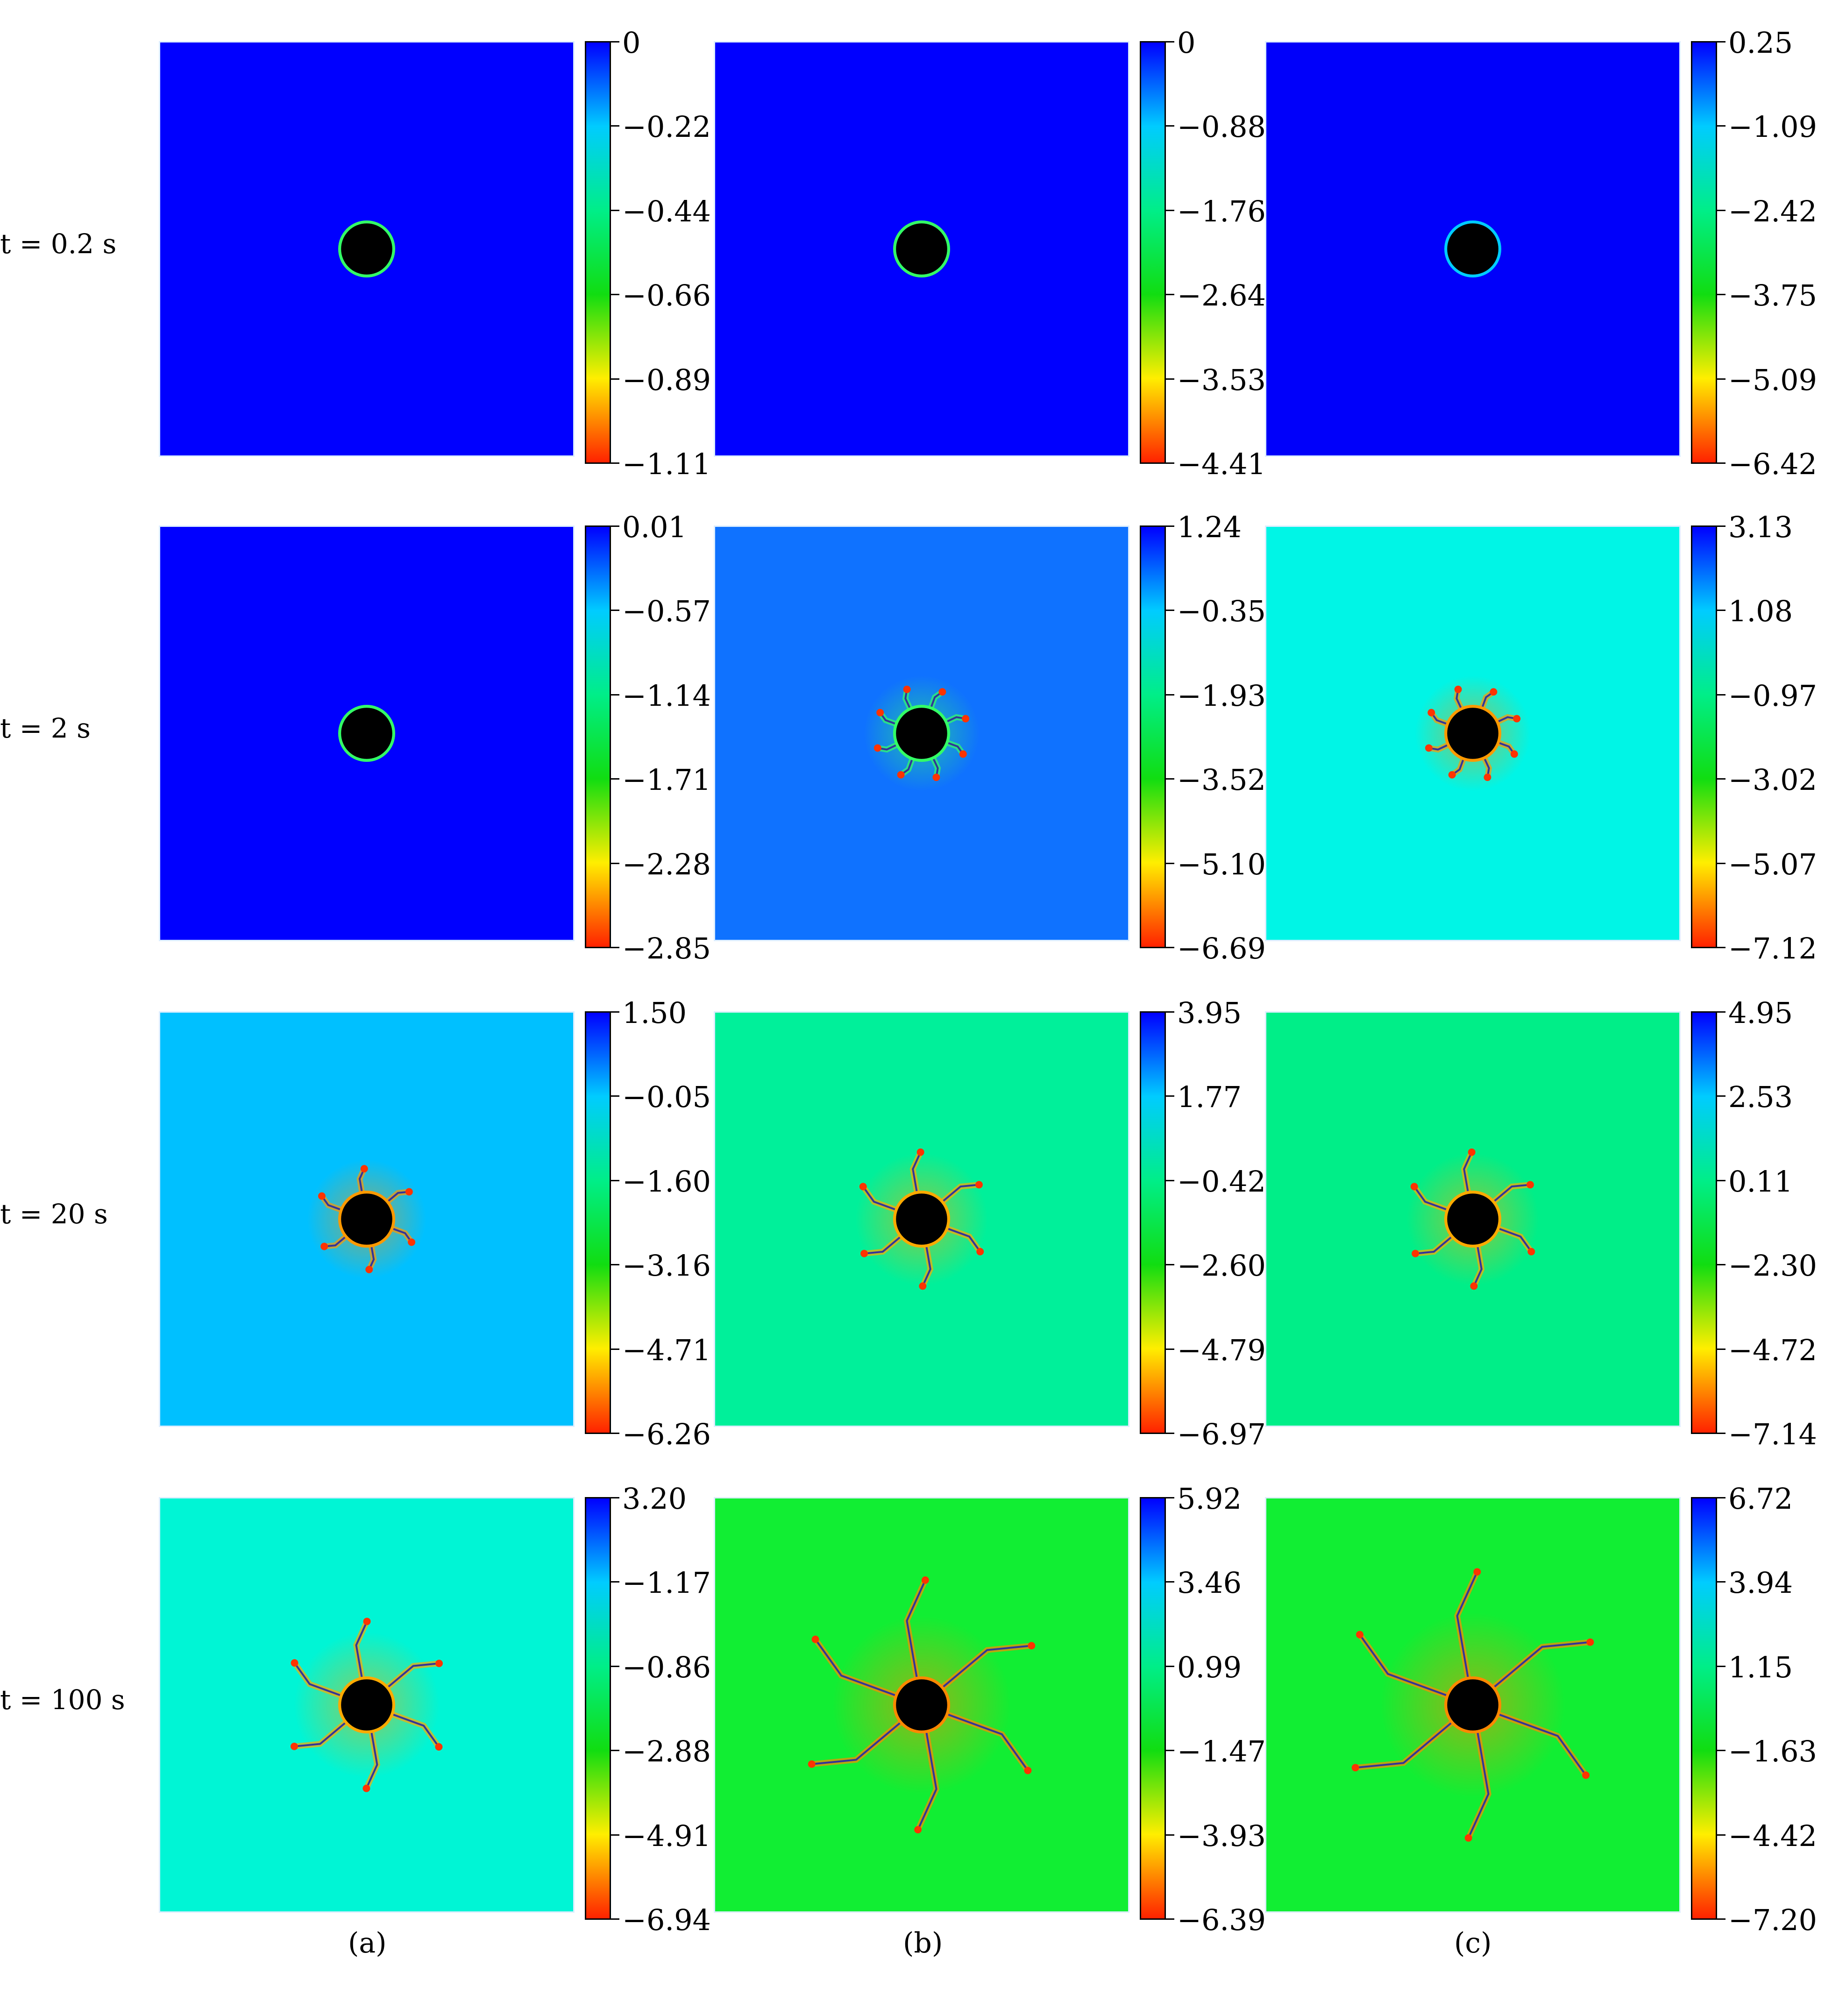  Describe the element at coordinates (1209, 1013) in the screenshot. I see `colorbar-tick-label: 3.95` at that location.